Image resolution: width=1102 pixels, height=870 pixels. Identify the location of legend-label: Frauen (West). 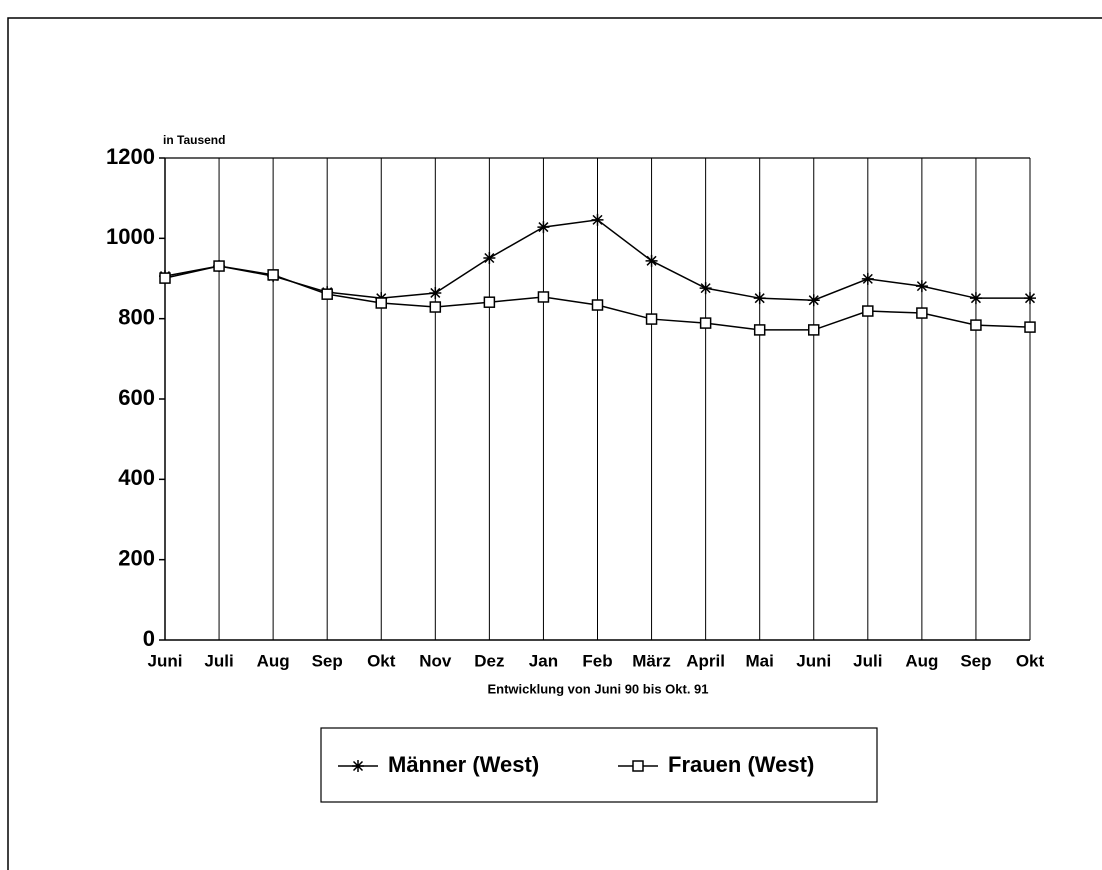
(741, 764).